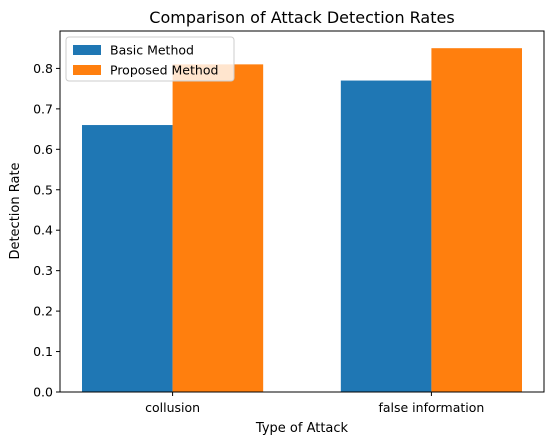 This screenshot has width=550, height=440. What do you see at coordinates (15, 210) in the screenshot?
I see `y-axis-label: Detection Rate` at bounding box center [15, 210].